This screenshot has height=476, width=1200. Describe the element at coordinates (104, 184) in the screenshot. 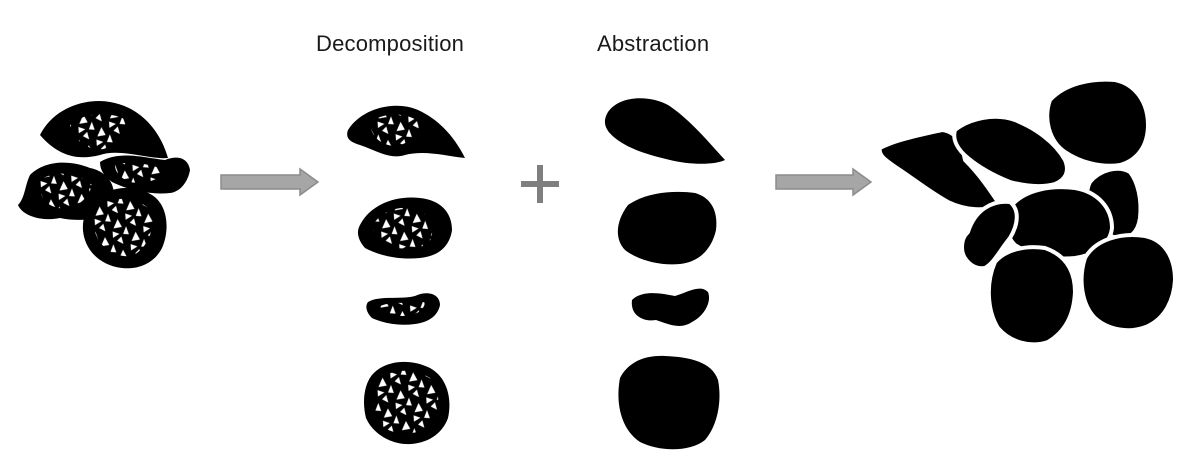

I see `complex-structure` at that location.